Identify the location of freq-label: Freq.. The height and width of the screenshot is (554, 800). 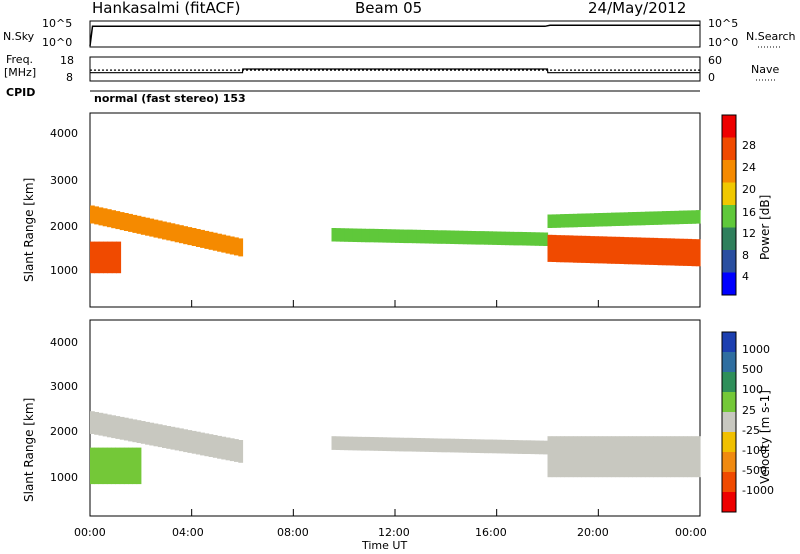
(20, 59).